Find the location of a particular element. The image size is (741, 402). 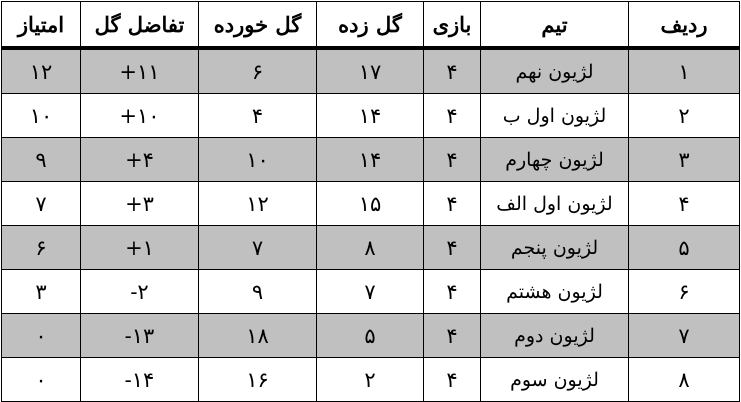

cell-team: لژیون سوم is located at coordinates (554, 379).